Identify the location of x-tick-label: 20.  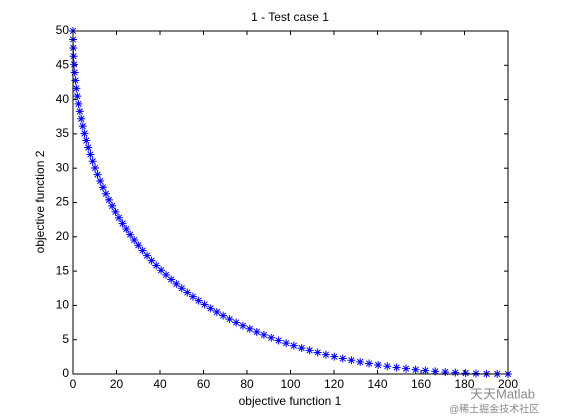
(117, 384).